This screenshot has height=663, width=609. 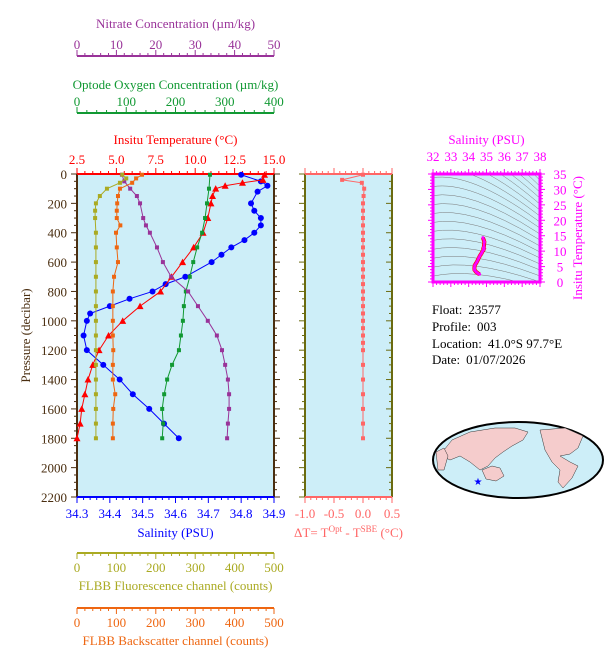 What do you see at coordinates (560, 267) in the screenshot?
I see `ts-temperature-tick-label: 5` at bounding box center [560, 267].